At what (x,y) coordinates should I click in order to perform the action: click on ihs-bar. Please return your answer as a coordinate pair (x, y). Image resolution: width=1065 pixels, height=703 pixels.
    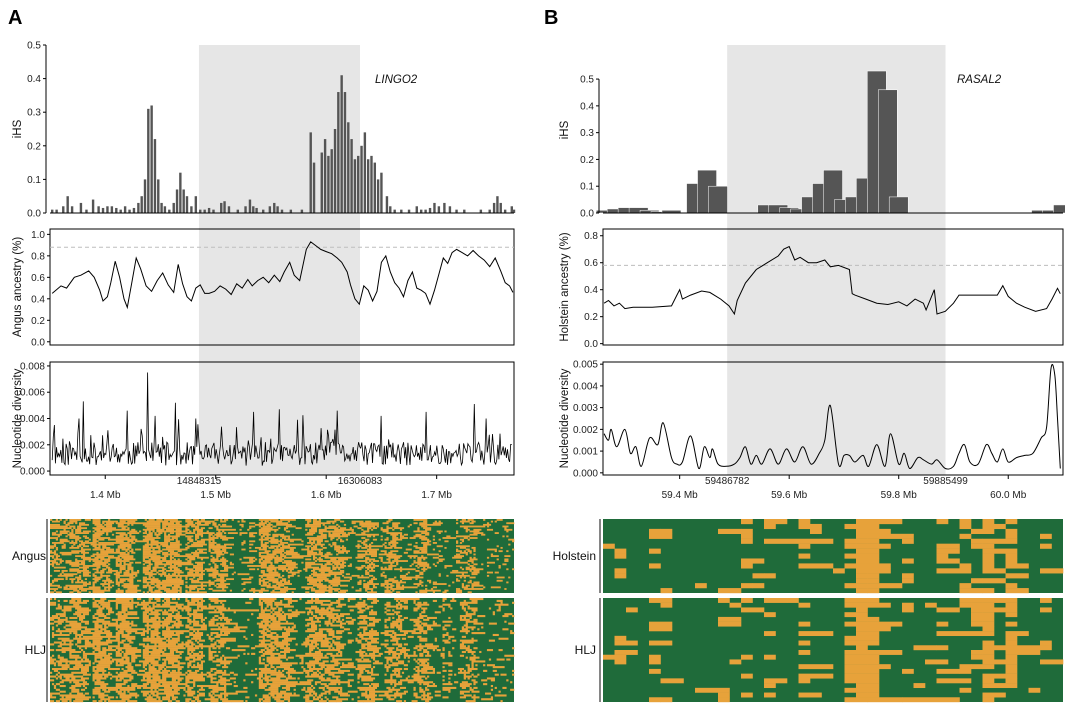
    Looking at the image, I should click on (381, 192).